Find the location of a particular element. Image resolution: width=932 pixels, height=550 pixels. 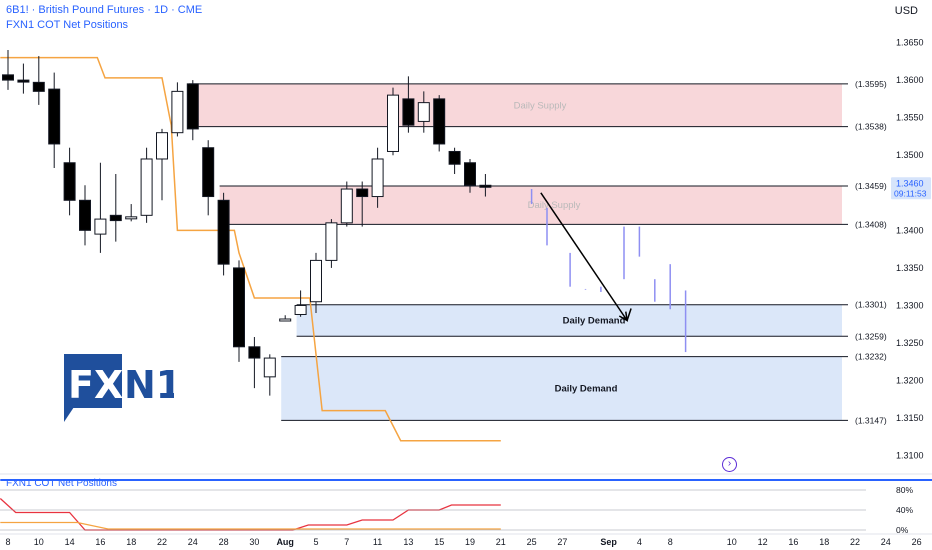

x-tick-23: 12 is located at coordinates (763, 542).